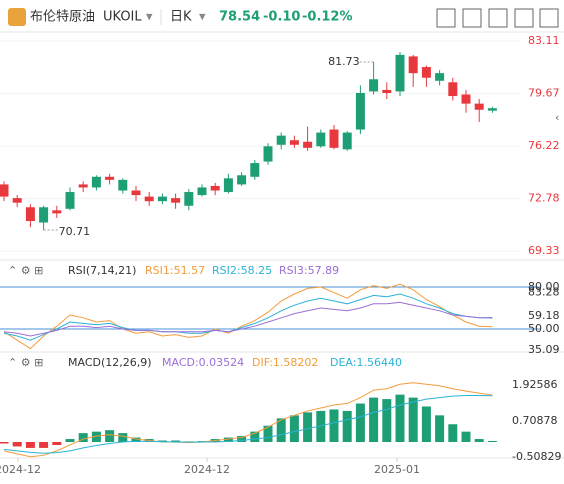 This screenshot has width=564, height=484. What do you see at coordinates (544, 349) in the screenshot?
I see `y-tick-label: 35.09` at bounding box center [544, 349].